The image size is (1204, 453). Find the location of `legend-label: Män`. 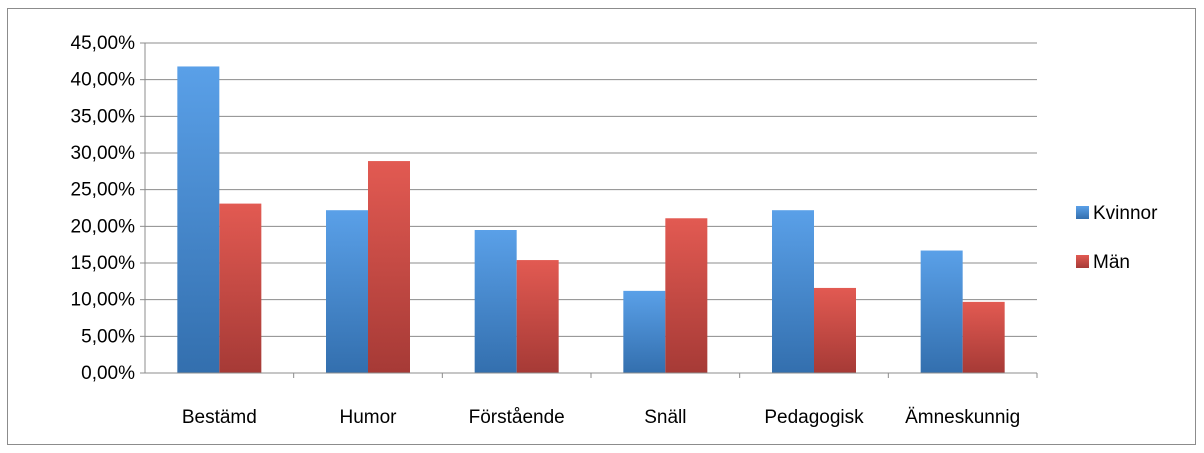

legend-label: Män is located at coordinates (1111, 262).